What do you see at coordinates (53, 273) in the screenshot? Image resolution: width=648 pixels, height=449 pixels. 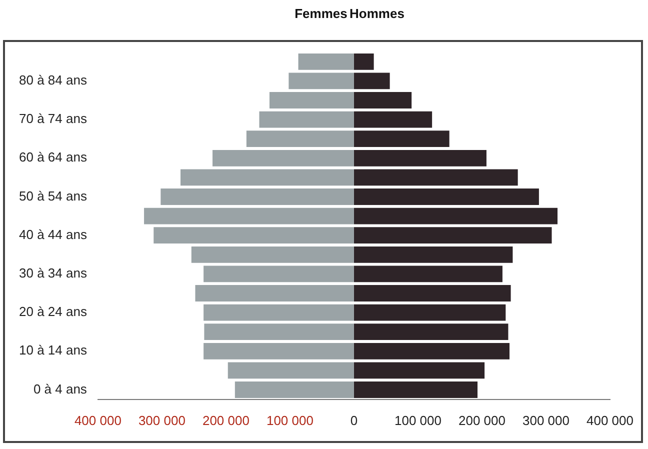 I see `y-tick-label: 30 à 34 ans` at bounding box center [53, 273].